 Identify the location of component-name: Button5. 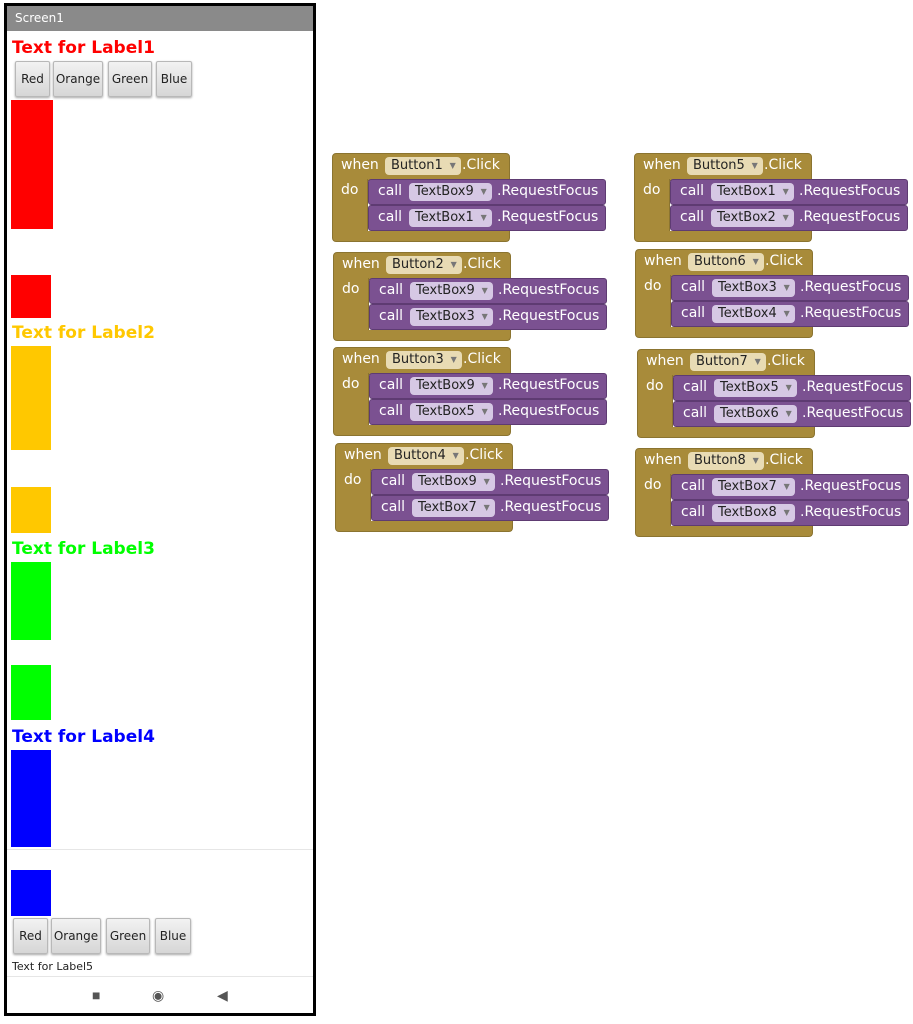
(719, 165).